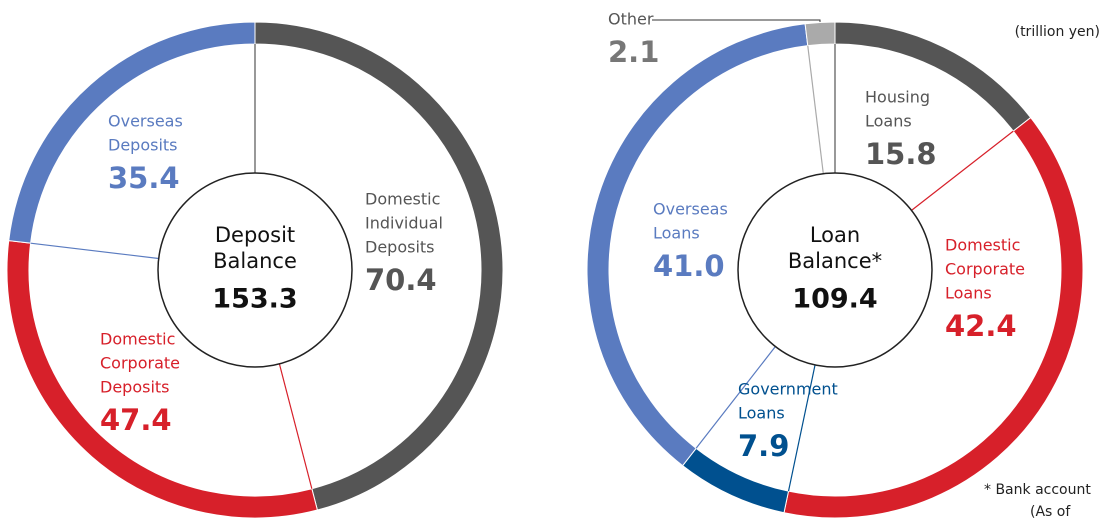 The image size is (1108, 519). I want to click on value-label: 70.4, so click(401, 280).